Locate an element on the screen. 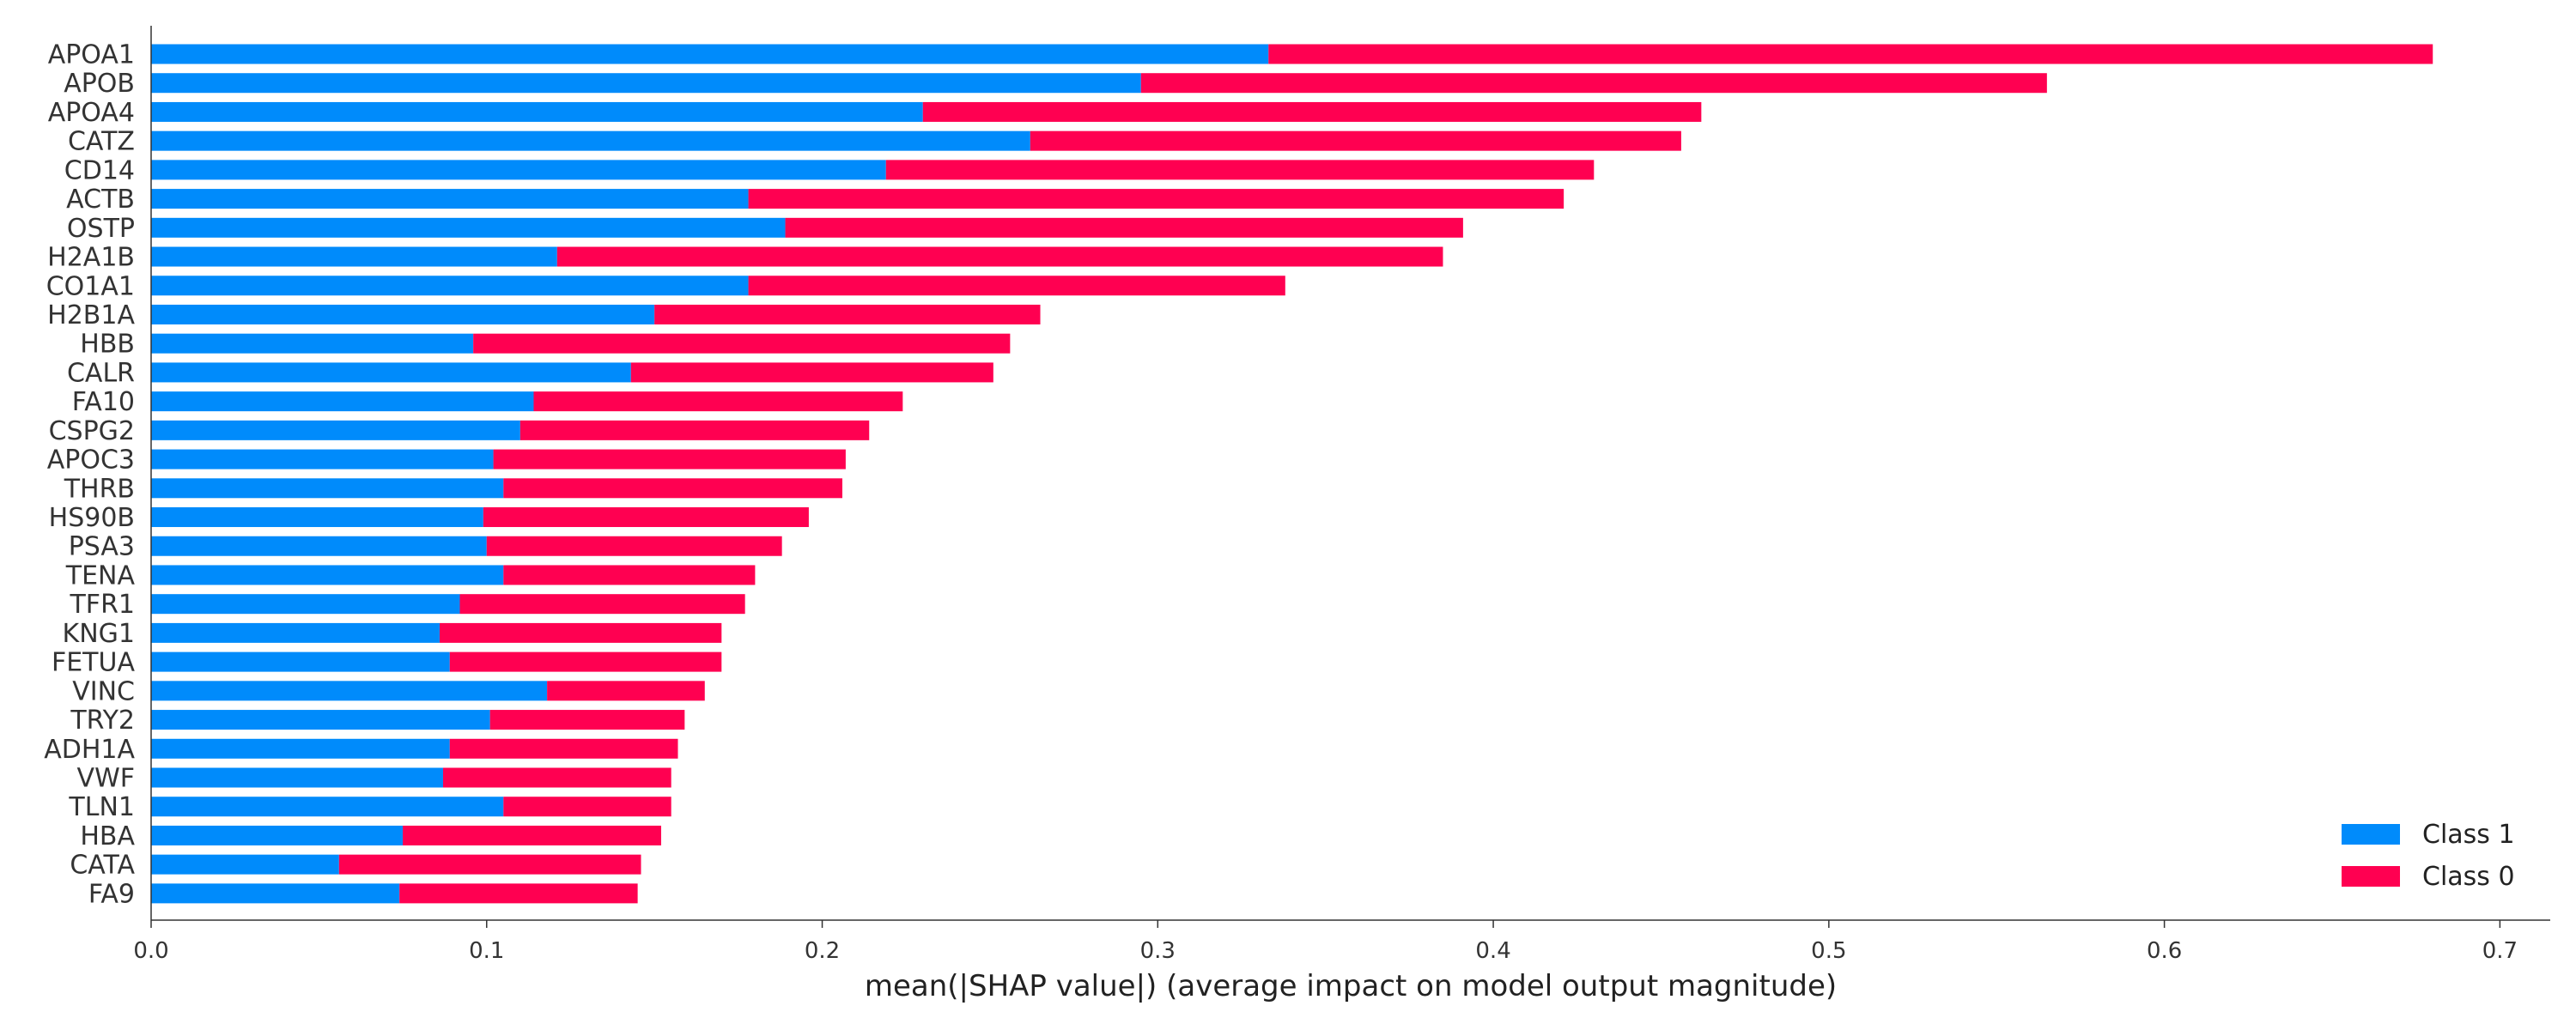 The height and width of the screenshot is (1030, 2576). category-label-hba: HBA is located at coordinates (107, 836).